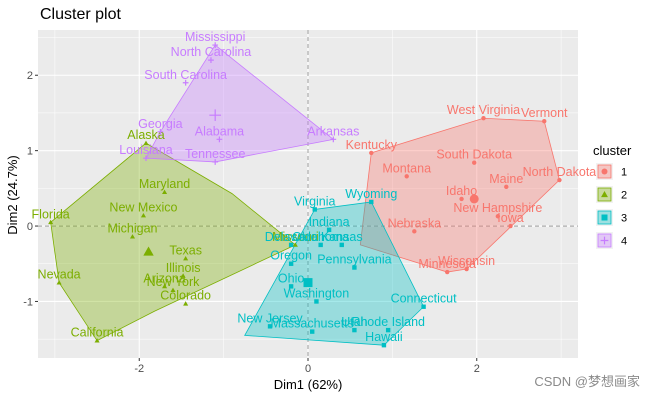  I want to click on point-label: Alabama, so click(219, 131).